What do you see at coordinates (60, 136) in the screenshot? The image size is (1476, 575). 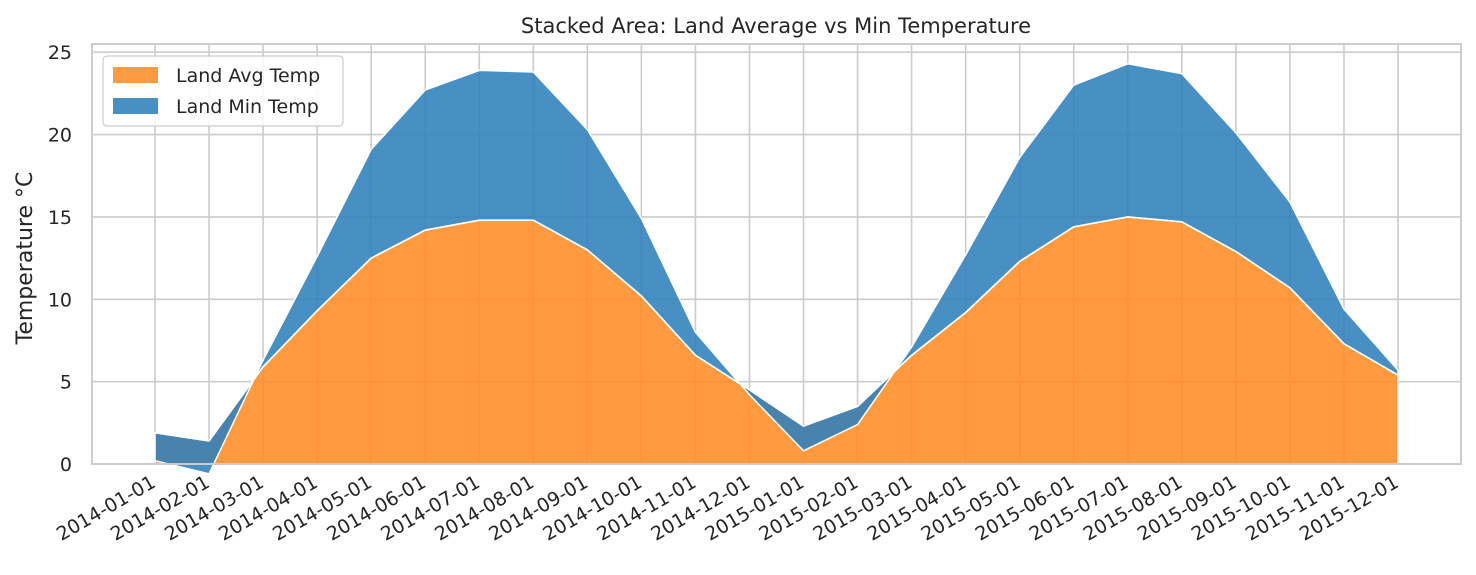 I see `y-tick-label: 20` at bounding box center [60, 136].